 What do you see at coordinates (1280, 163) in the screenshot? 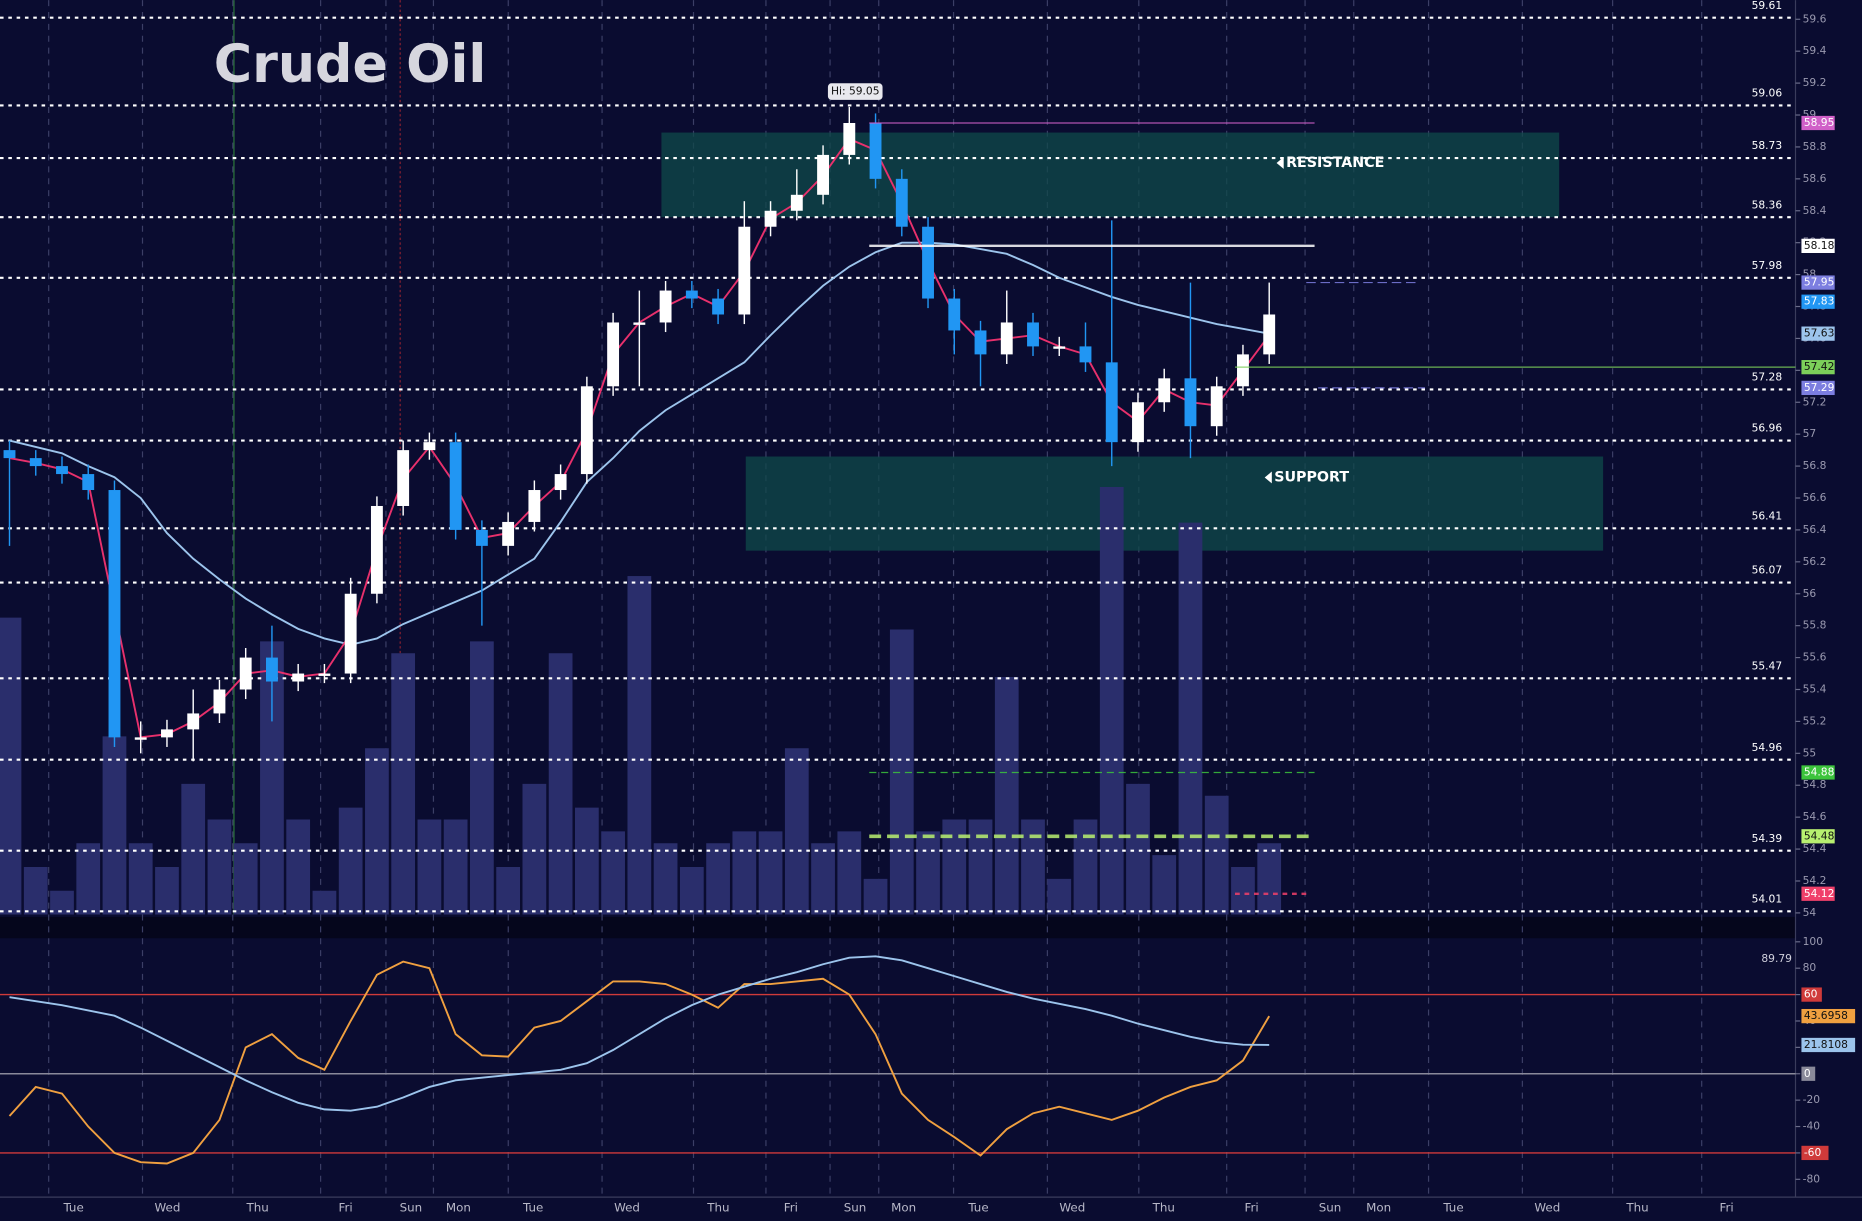
I see `zone-arrow` at bounding box center [1280, 163].